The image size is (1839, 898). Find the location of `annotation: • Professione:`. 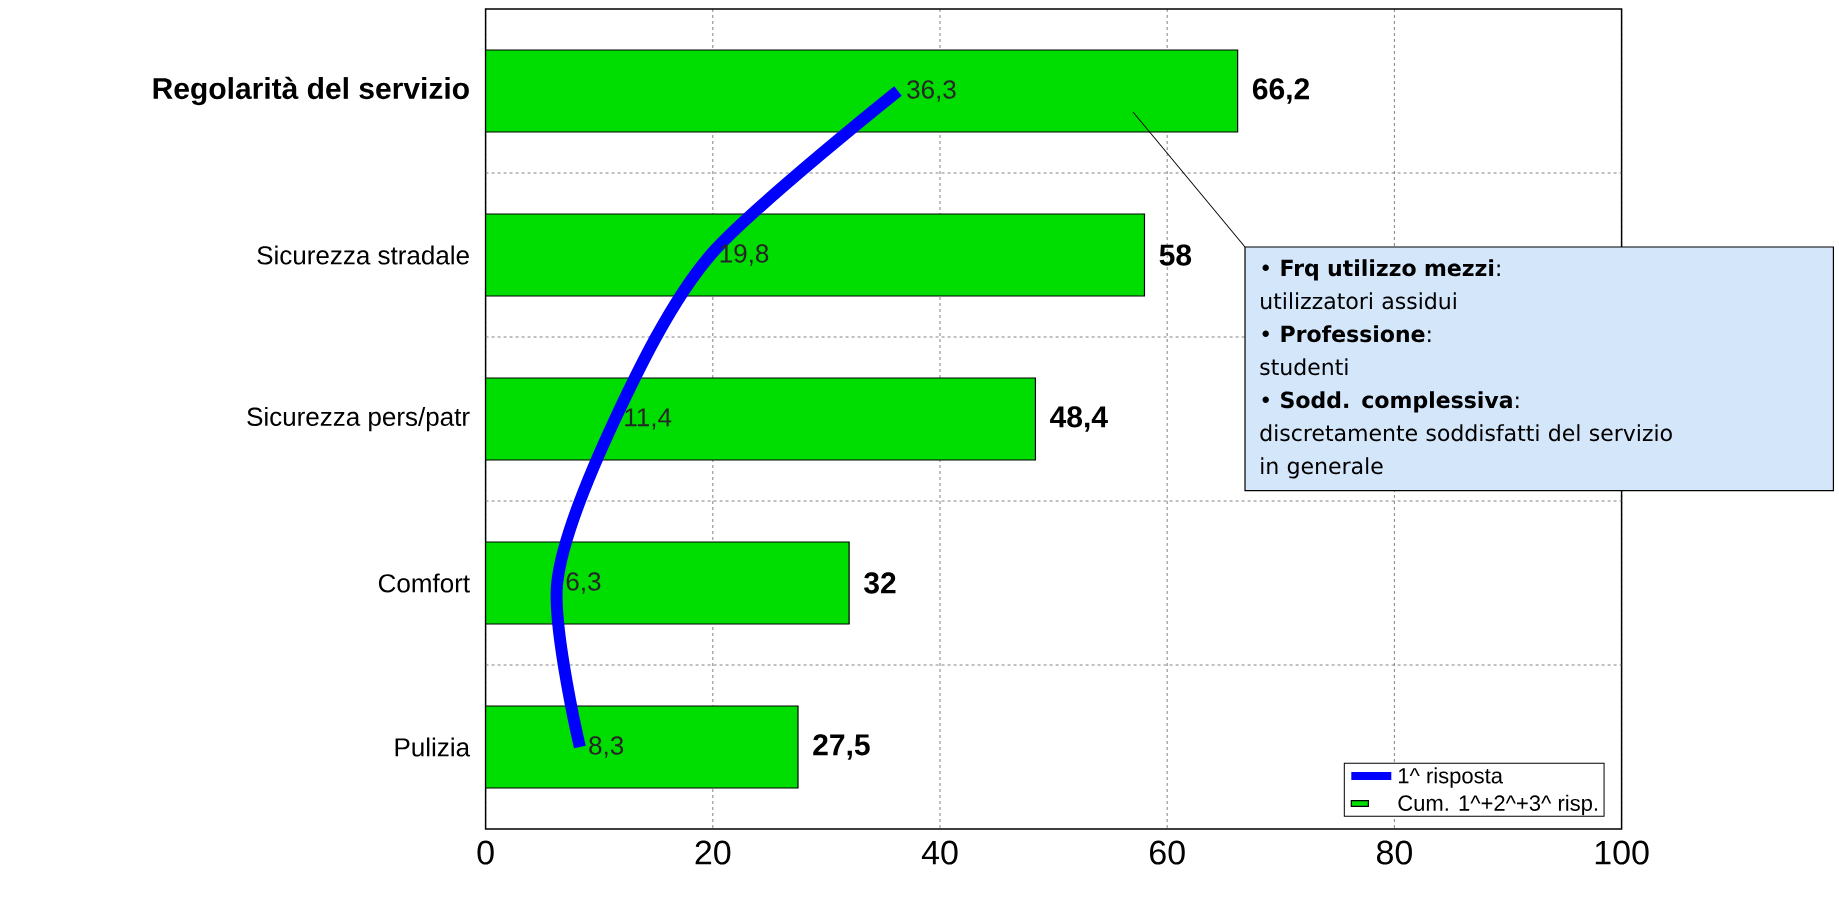

annotation: • Professione: is located at coordinates (1346, 334).